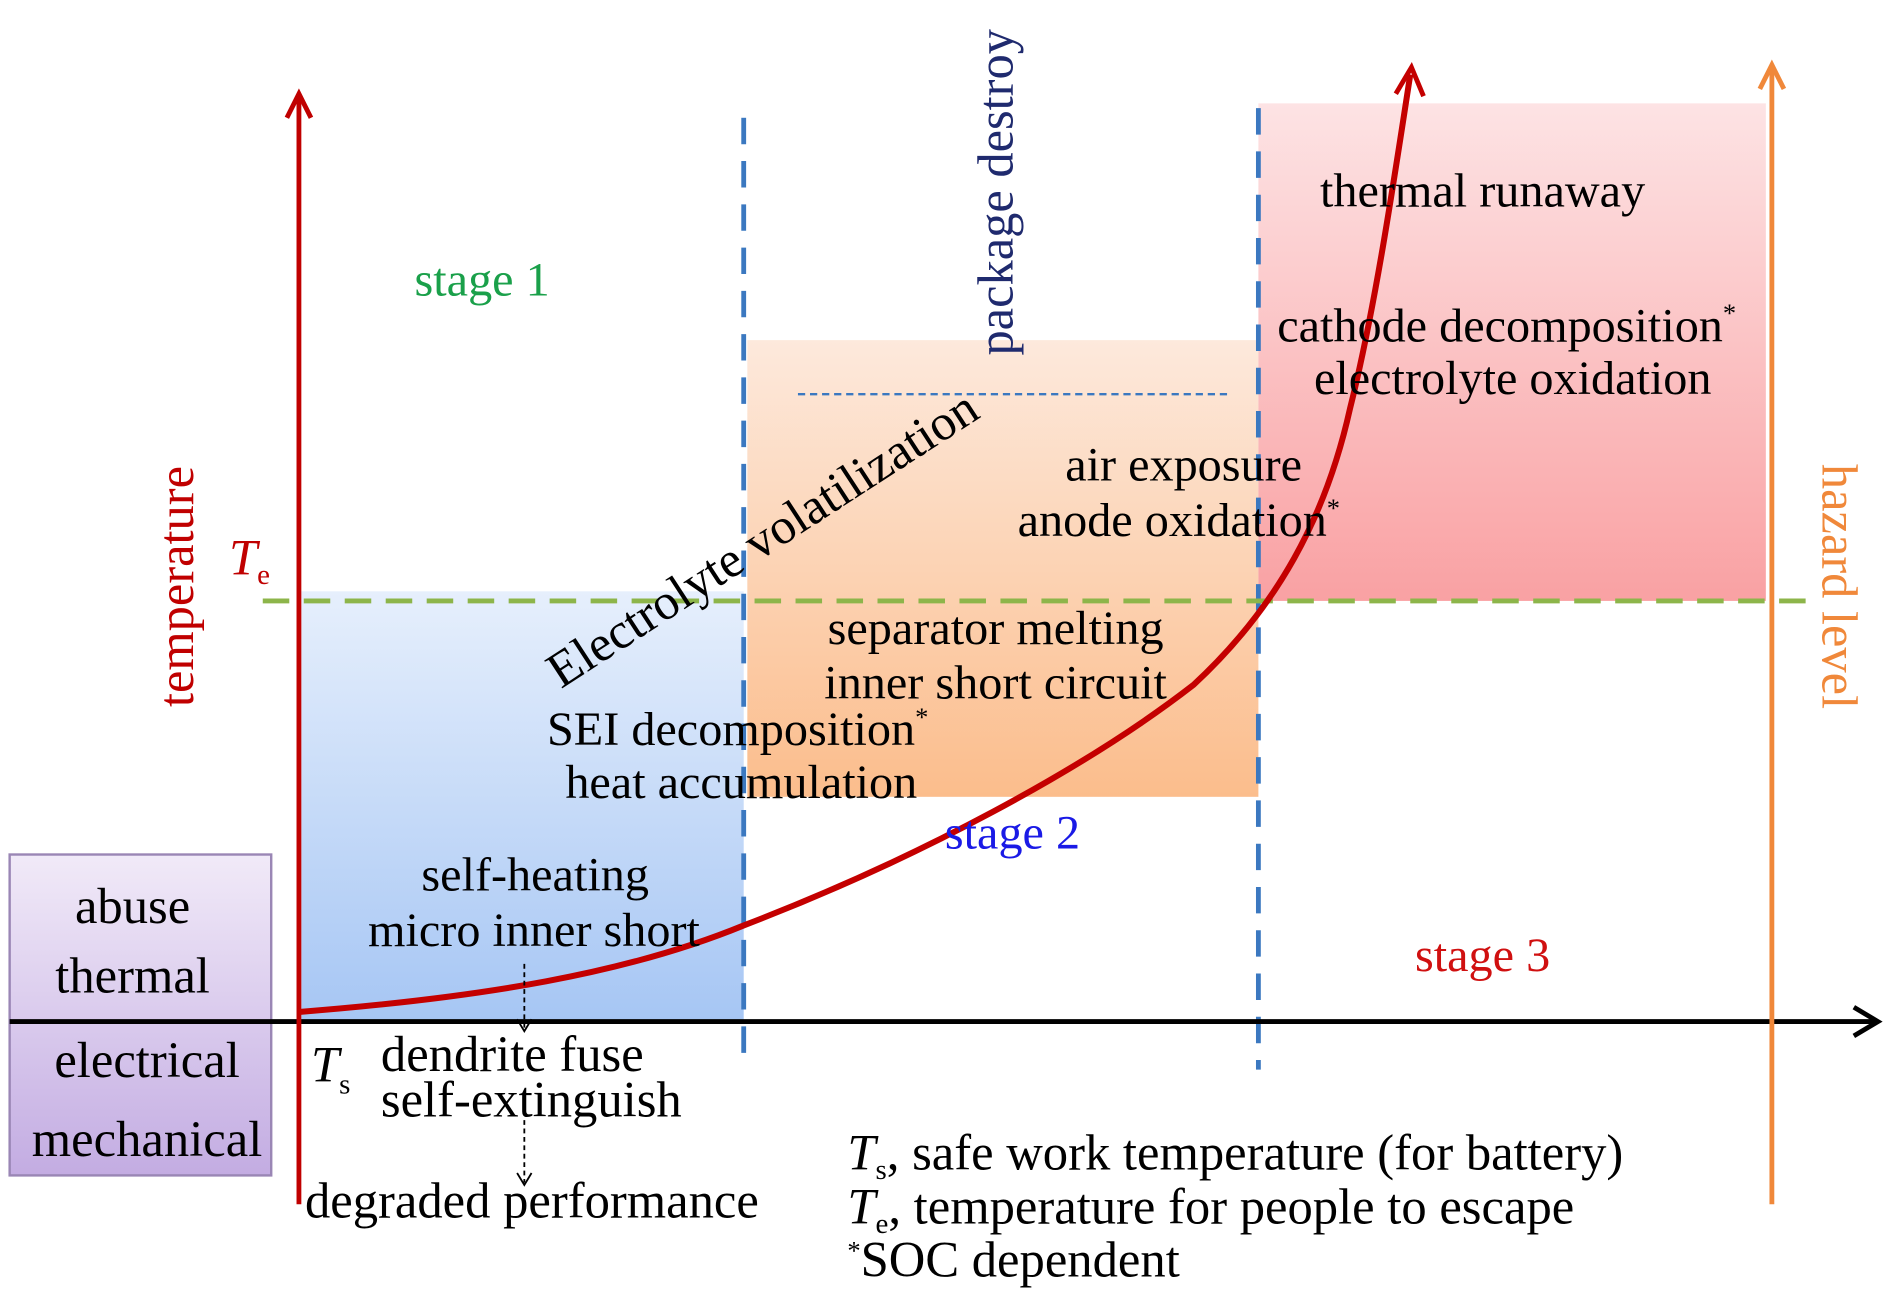 The image size is (1890, 1298). I want to click on self-extinguish-label: self-extinguish, so click(531, 1100).